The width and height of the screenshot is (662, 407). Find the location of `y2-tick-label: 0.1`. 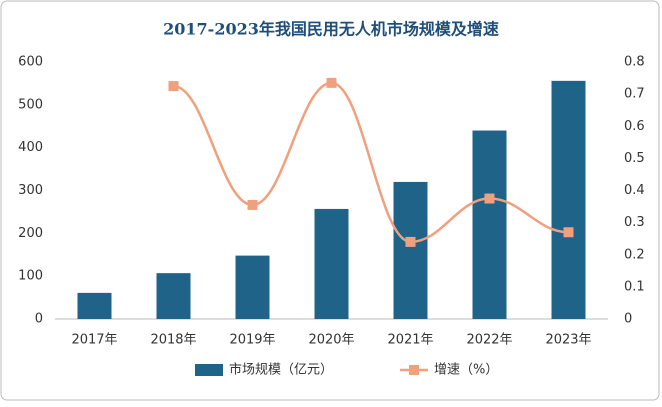

y2-tick-label: 0.1 is located at coordinates (634, 286).